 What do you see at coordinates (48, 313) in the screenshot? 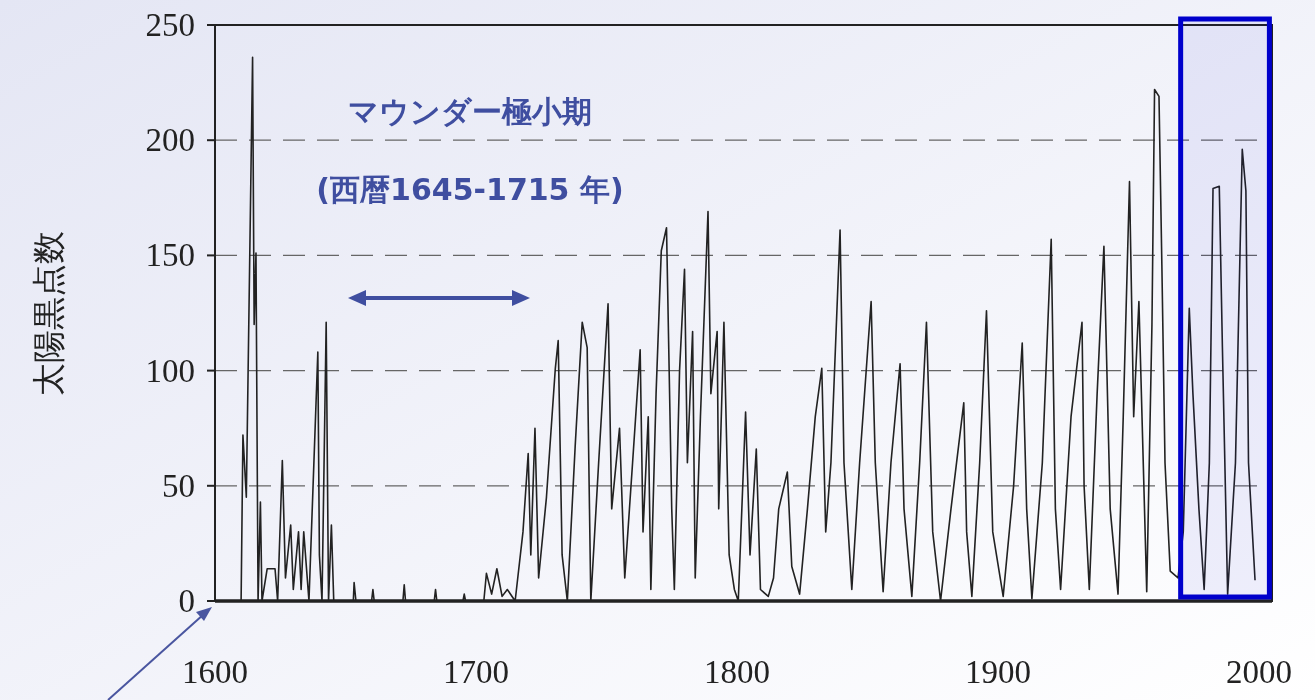
I see `y-axis-title: 太陽黒点数` at bounding box center [48, 313].